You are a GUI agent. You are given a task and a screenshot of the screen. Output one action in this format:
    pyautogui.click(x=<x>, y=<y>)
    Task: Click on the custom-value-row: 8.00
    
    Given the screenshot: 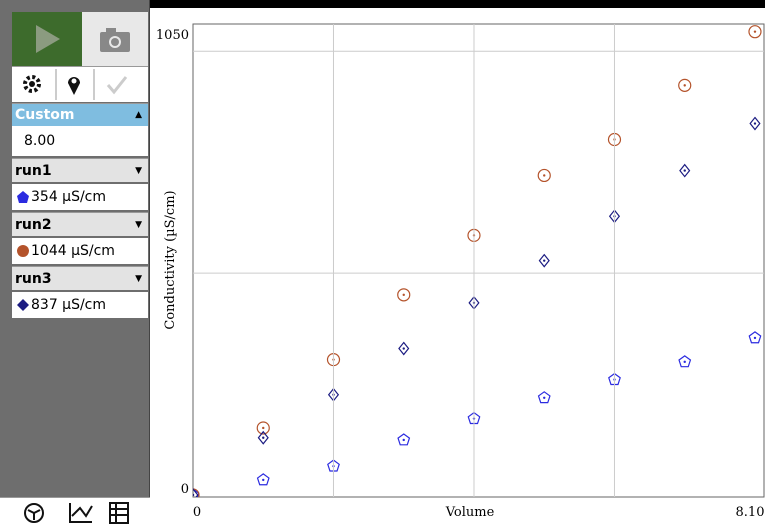 What is the action you would take?
    pyautogui.click(x=80, y=141)
    